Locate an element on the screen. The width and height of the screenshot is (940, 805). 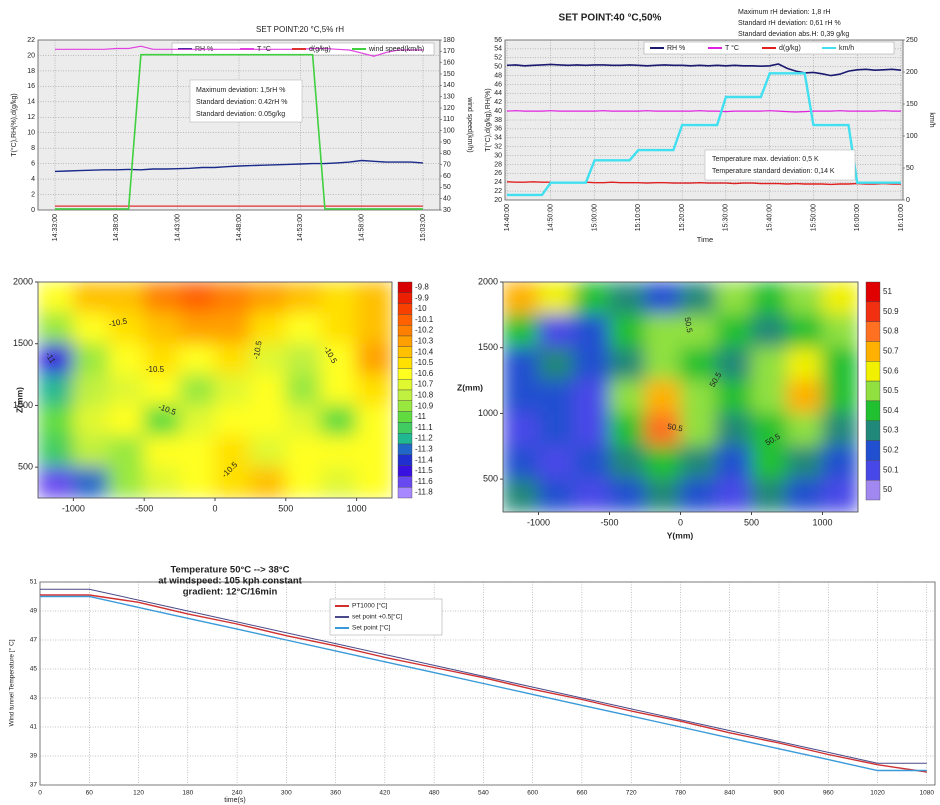
y-axis-title: T(°C),RH(%),d(g/kg) is located at coordinates (14, 124).